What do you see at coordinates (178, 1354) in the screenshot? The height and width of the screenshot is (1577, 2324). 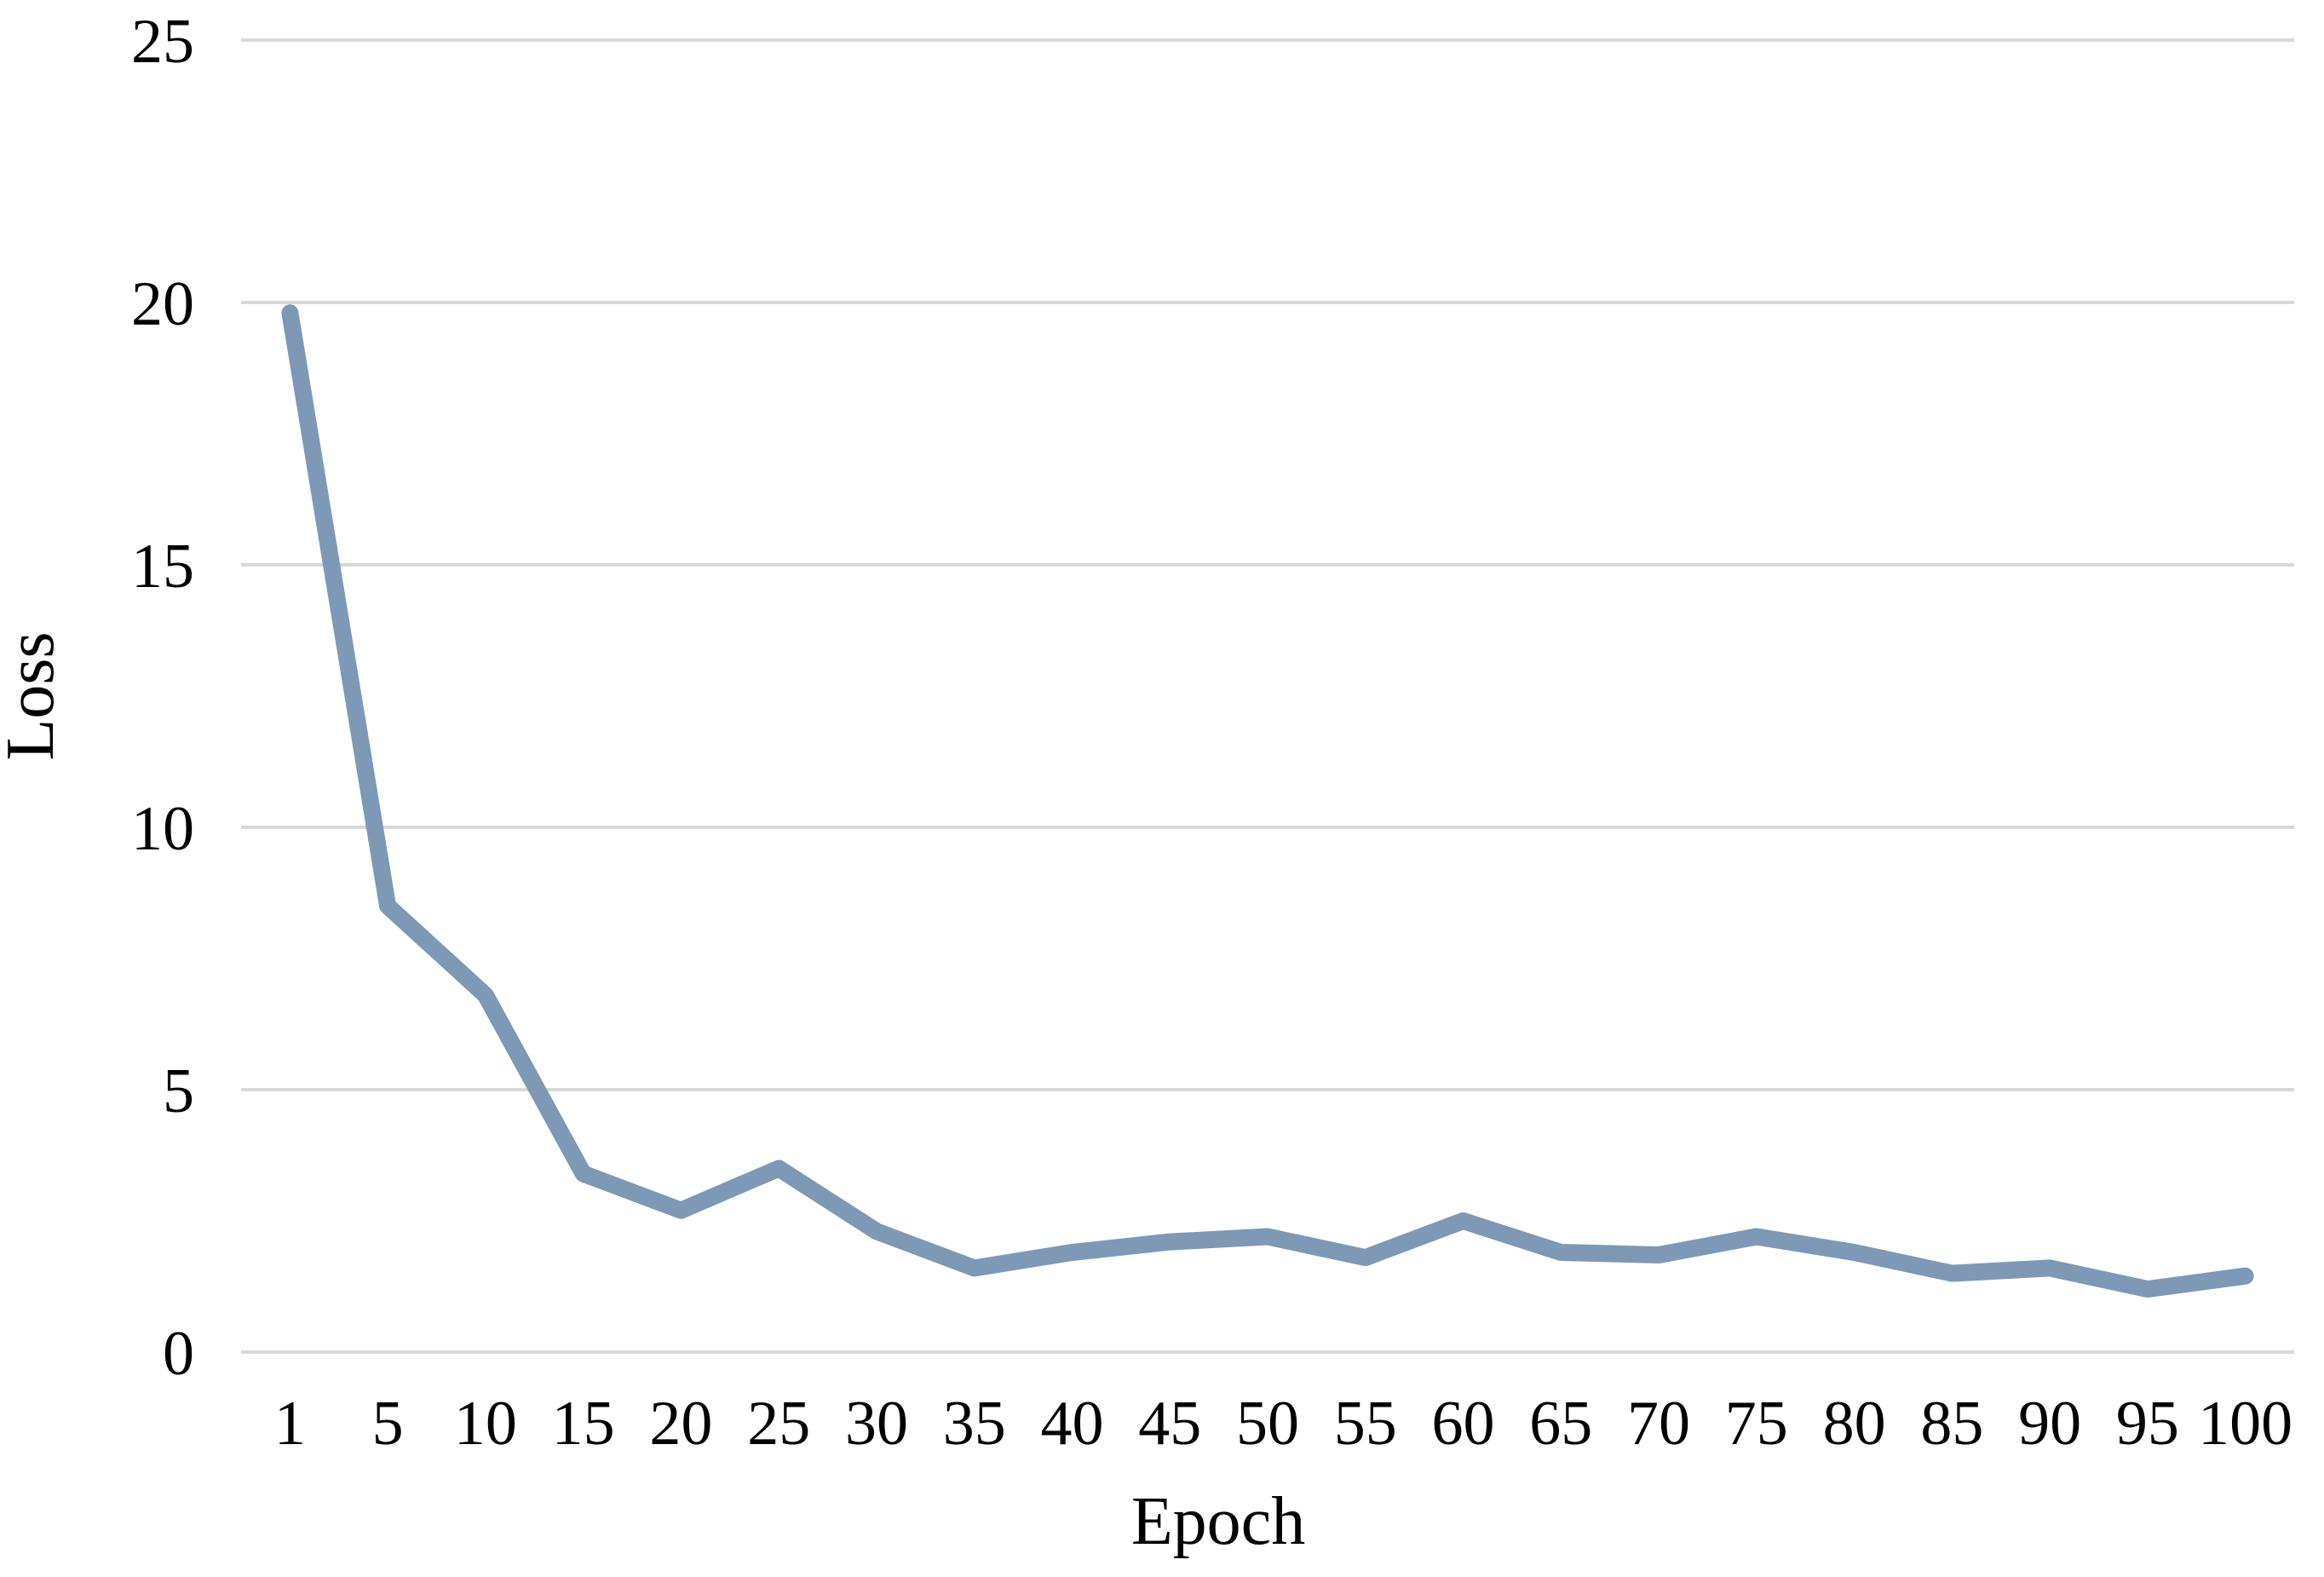 I see `y-tick-label-0: 0` at bounding box center [178, 1354].